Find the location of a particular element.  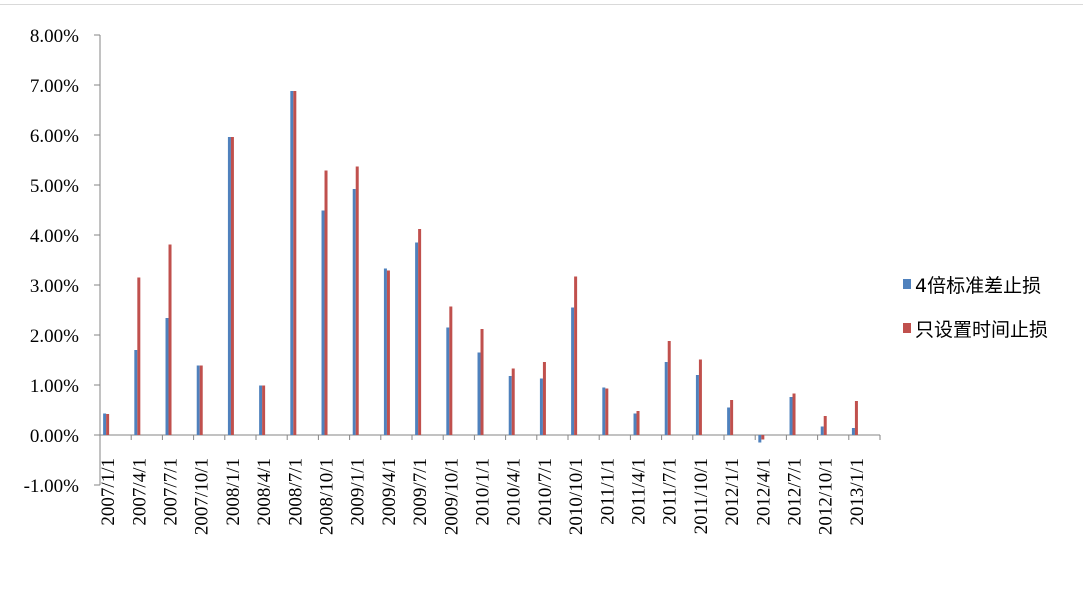

y-tick-label: 7.00% is located at coordinates (54, 86).